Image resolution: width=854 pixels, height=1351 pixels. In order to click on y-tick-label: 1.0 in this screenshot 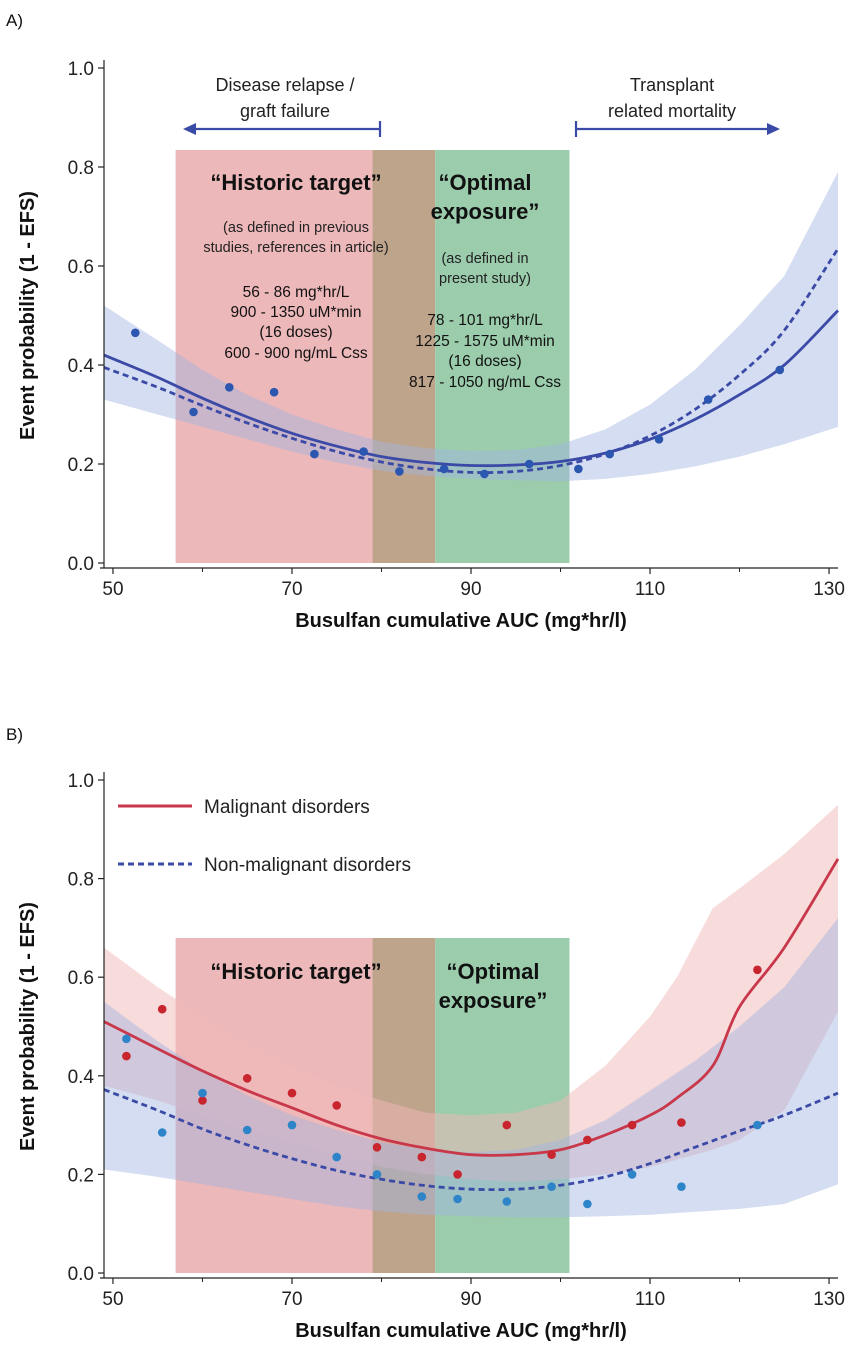, I will do `click(81, 781)`.